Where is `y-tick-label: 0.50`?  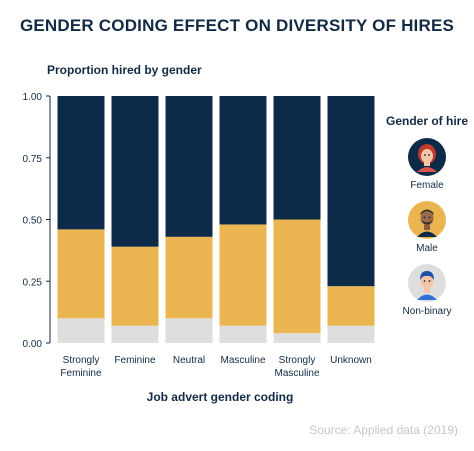 y-tick-label: 0.50 is located at coordinates (33, 221).